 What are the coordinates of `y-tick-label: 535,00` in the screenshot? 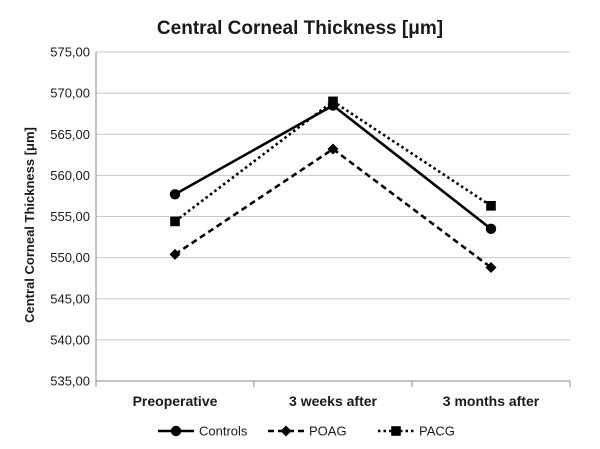 It's located at (70, 381).